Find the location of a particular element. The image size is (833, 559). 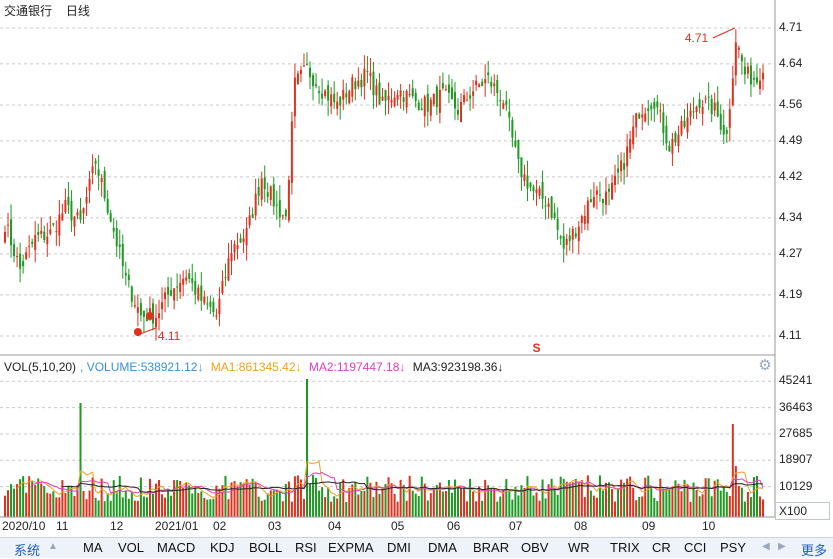

stock-name: 交通银行 is located at coordinates (28, 11).